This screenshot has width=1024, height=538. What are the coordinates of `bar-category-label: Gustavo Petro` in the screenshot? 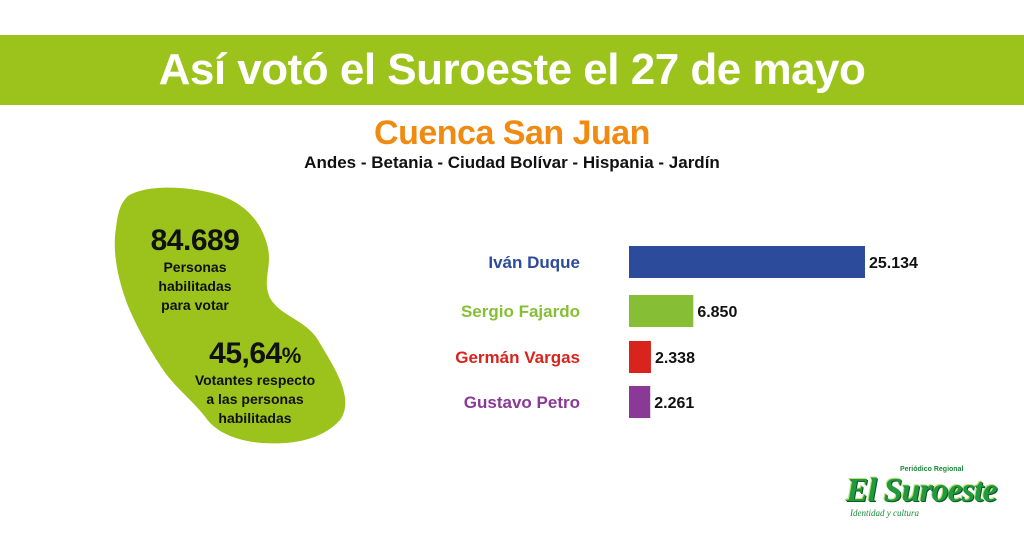 It's located at (522, 402).